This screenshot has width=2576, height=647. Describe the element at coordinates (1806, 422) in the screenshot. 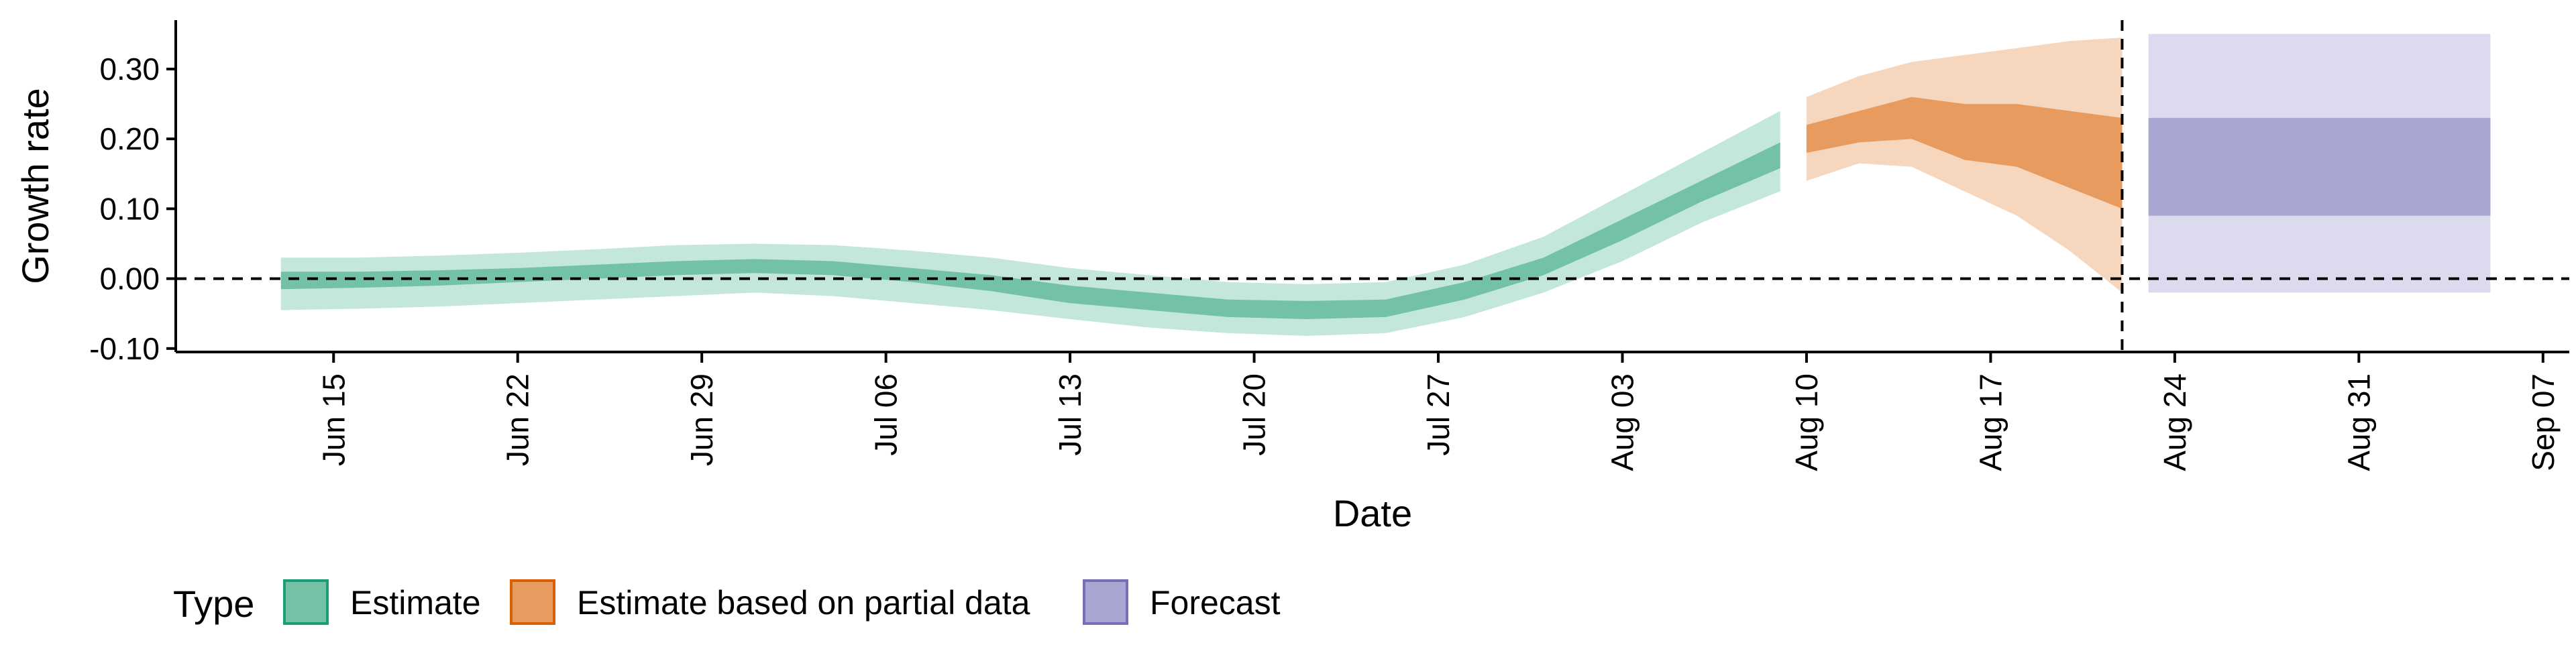

I see `x-tick-label: Aug 10` at that location.